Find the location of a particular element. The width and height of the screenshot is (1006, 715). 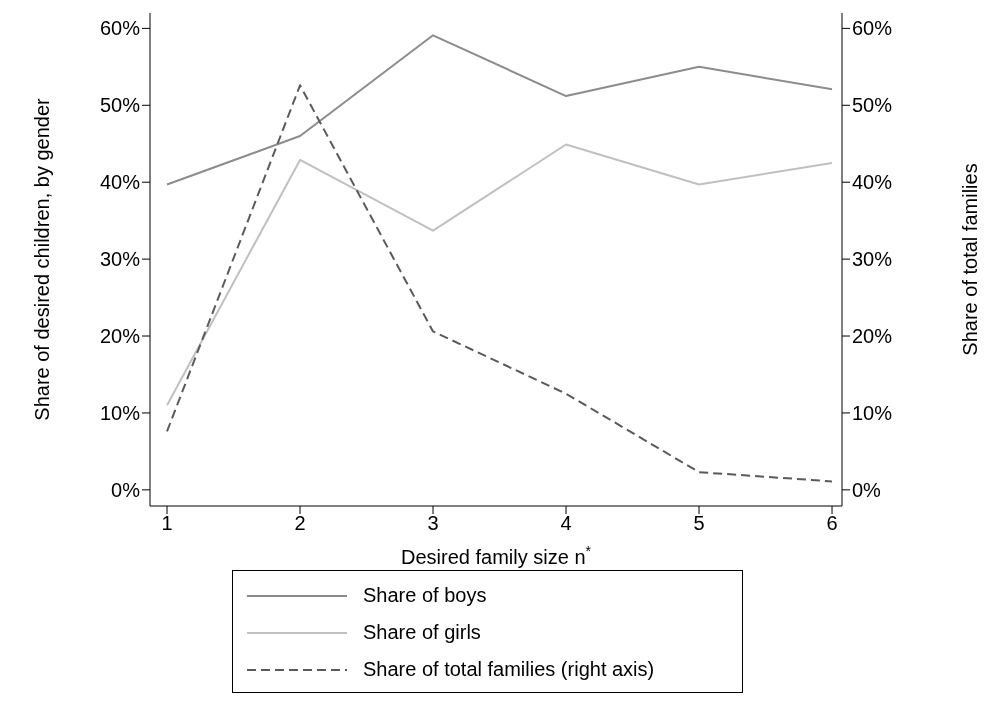

line-series is located at coordinates (500, 110).